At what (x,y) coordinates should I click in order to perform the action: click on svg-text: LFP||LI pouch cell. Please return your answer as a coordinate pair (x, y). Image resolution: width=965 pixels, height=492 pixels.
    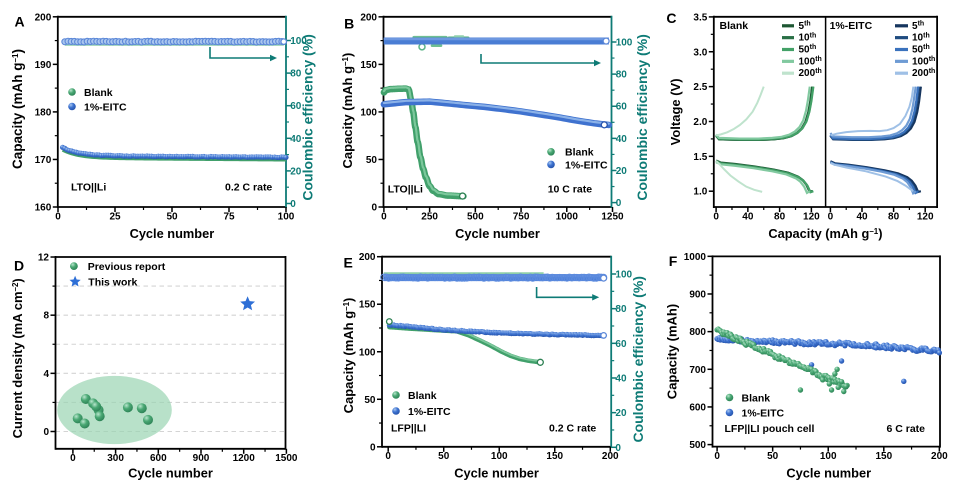
    Looking at the image, I should click on (770, 429).